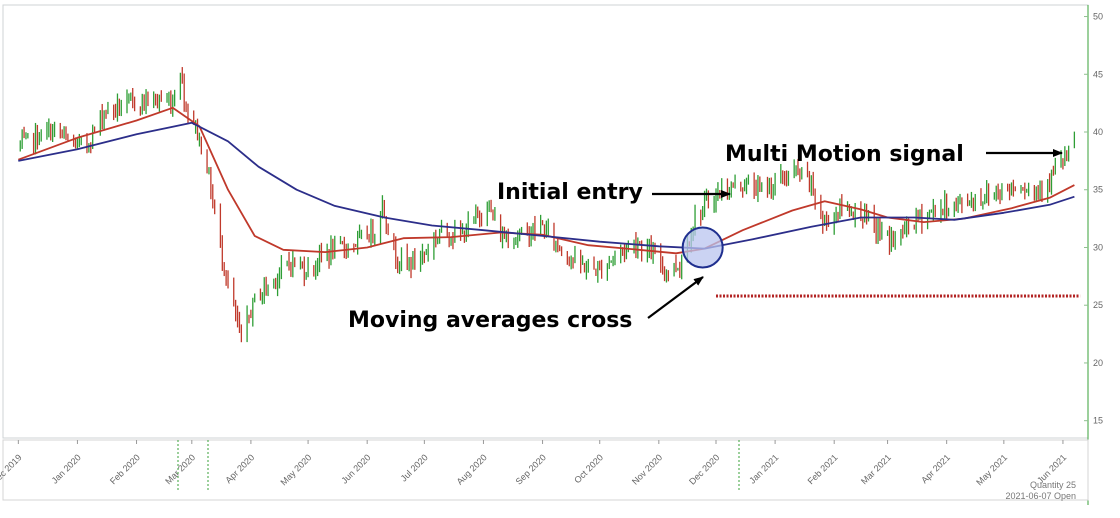 Image resolution: width=1120 pixels, height=518 pixels. Describe the element at coordinates (1098, 190) in the screenshot. I see `y-tick-label: 35` at that location.